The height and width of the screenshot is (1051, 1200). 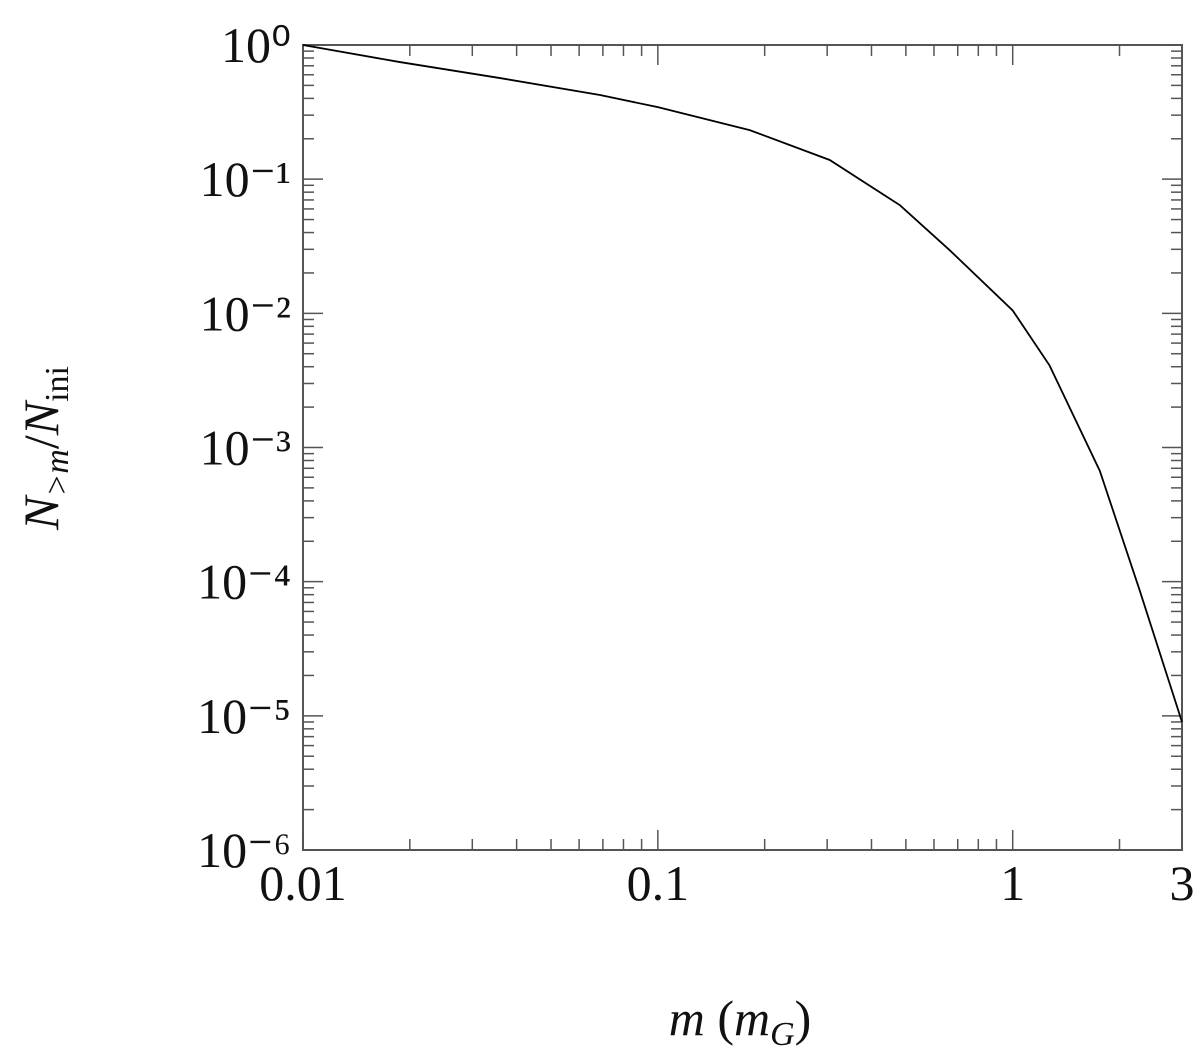 I want to click on x-tick-label: 3, so click(x=1182, y=883).